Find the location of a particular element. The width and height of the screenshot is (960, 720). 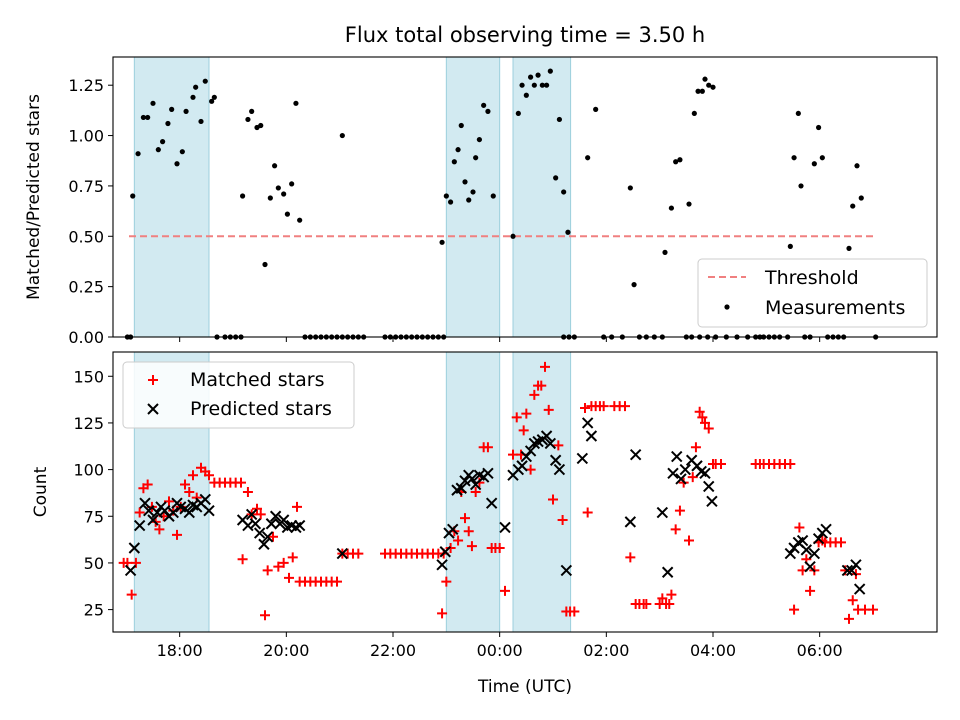

x-tick-label: 00:00 is located at coordinates (500, 650).